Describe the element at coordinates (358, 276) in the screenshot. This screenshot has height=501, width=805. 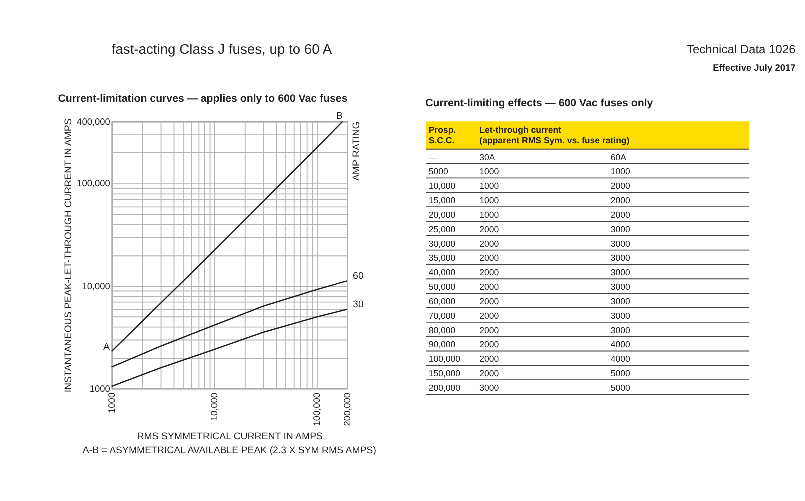
I see `series-label: 60` at that location.